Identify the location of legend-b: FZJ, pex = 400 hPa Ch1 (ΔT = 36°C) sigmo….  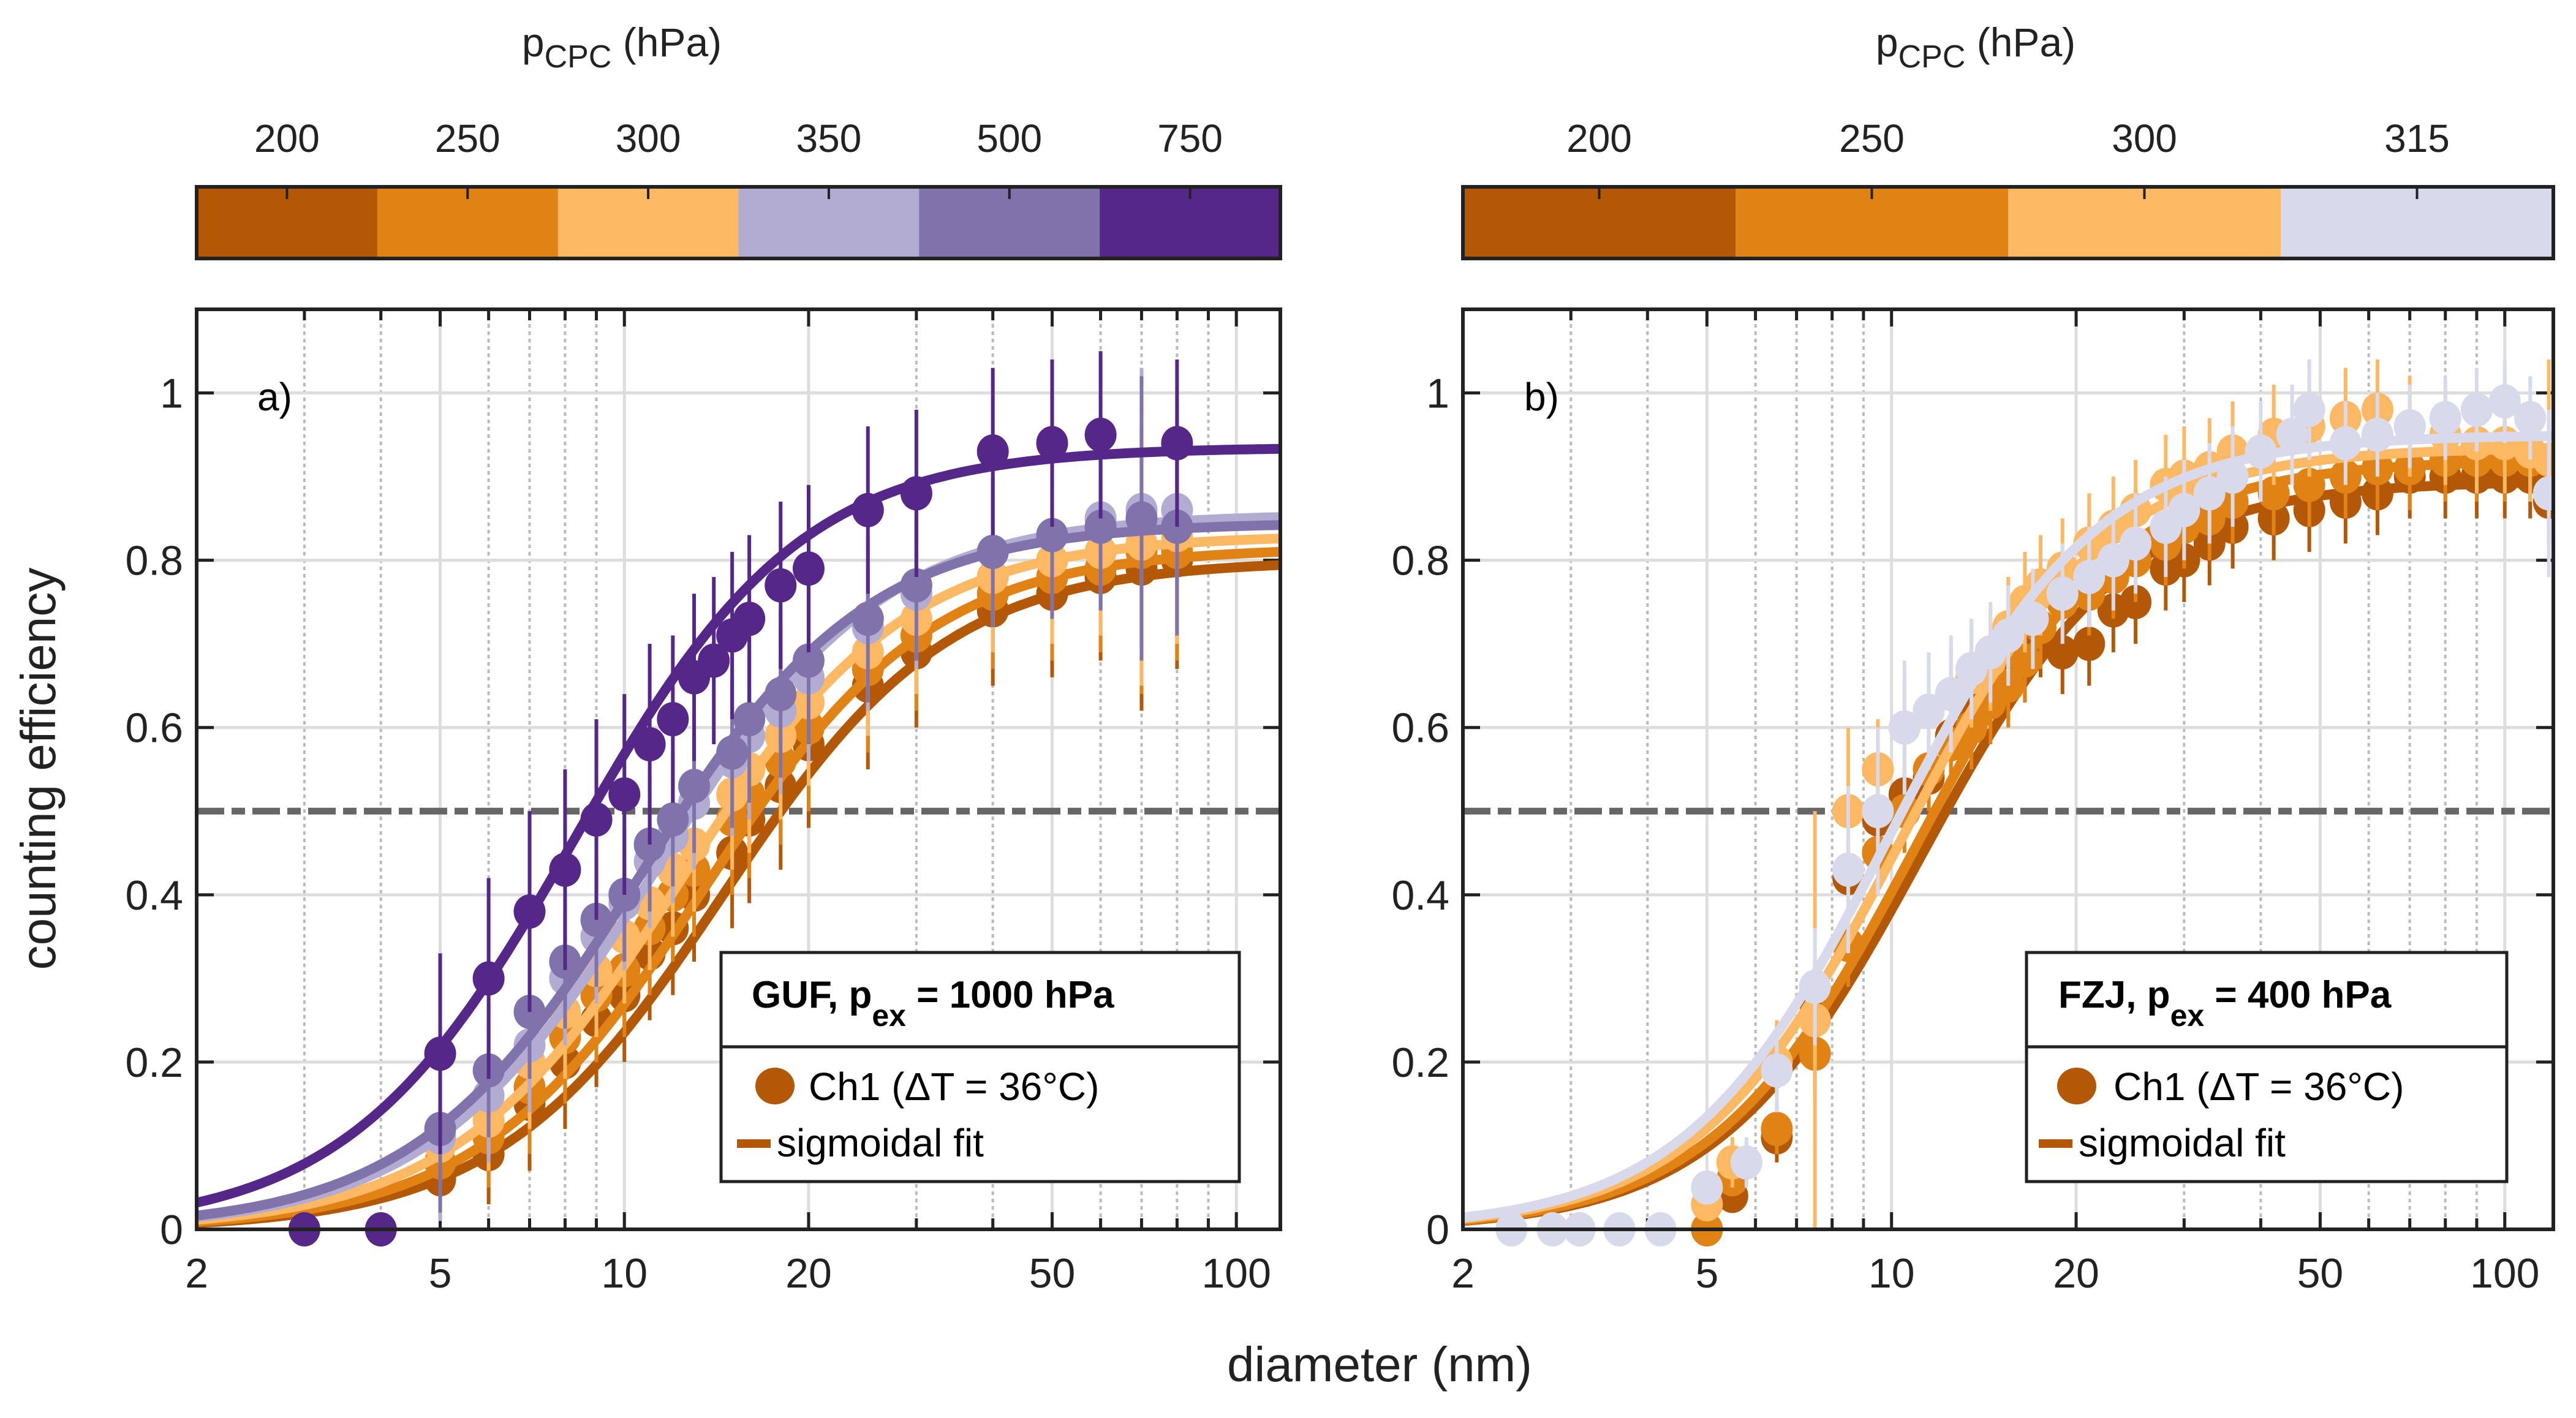
(2267, 1067).